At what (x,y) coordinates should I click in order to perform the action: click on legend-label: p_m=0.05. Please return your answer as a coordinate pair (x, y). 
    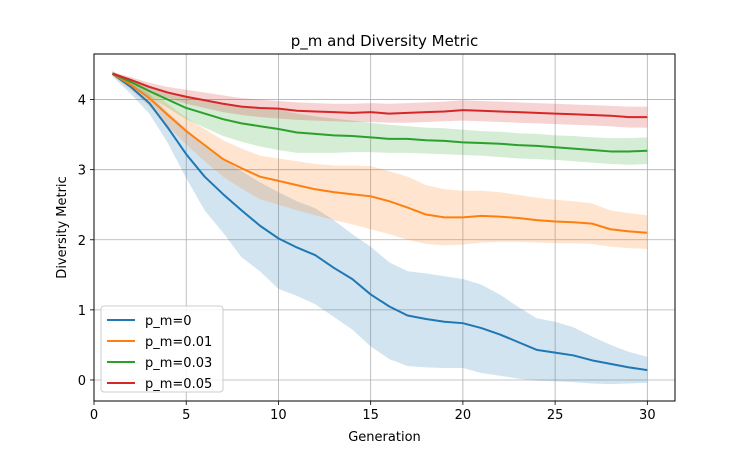
    Looking at the image, I should click on (178, 384).